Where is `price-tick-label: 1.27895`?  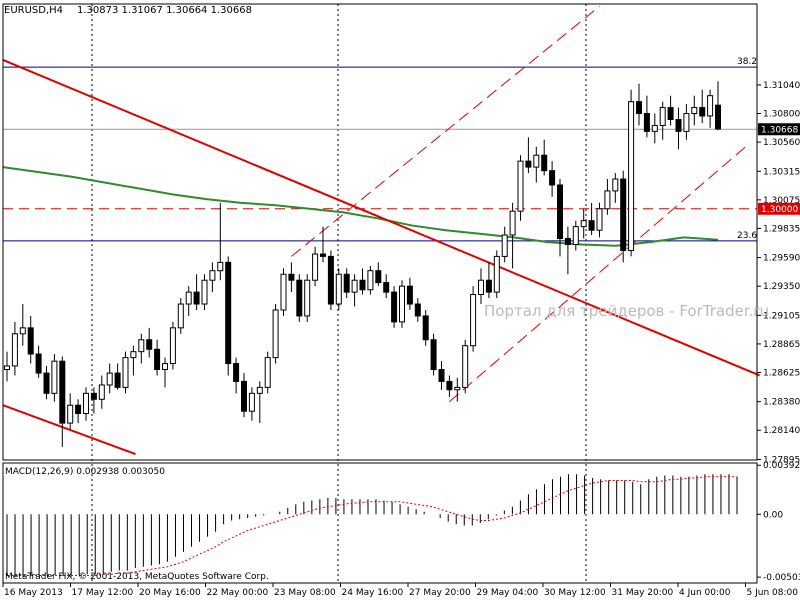 price-tick-label: 1.27895 is located at coordinates (781, 460).